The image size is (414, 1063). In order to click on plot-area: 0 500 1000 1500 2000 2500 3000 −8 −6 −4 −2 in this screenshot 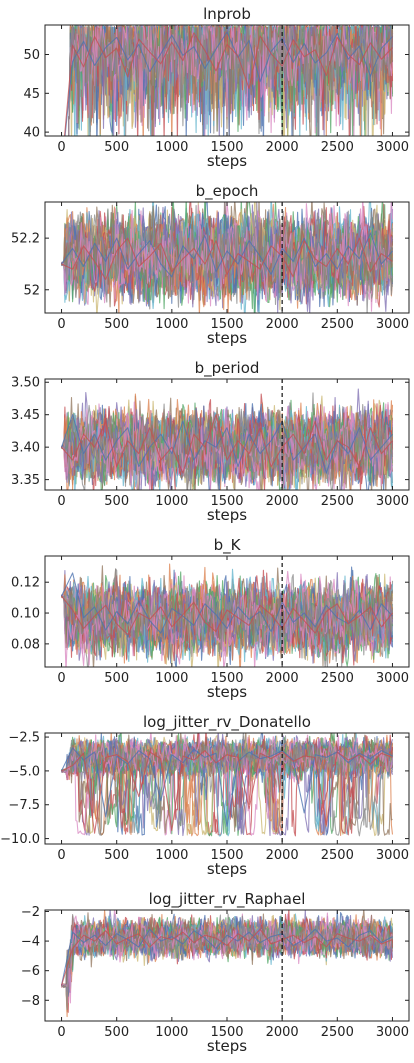, I will do `click(215, 972)`.